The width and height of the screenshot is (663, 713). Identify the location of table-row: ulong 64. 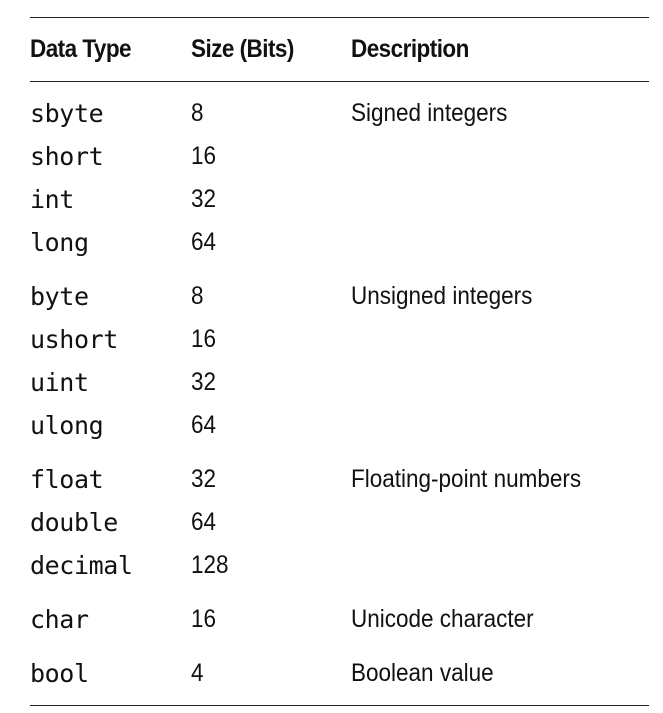
(339, 425).